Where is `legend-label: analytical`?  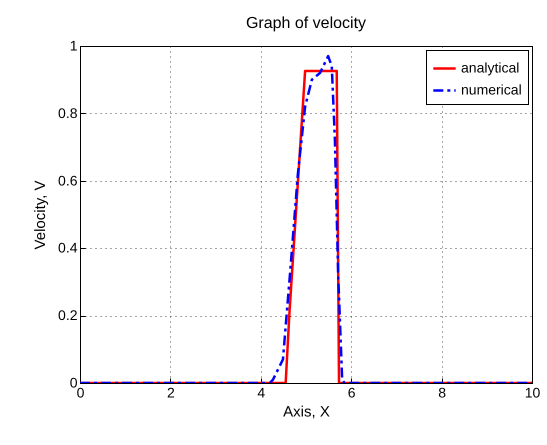
legend-label: analytical is located at coordinates (490, 68).